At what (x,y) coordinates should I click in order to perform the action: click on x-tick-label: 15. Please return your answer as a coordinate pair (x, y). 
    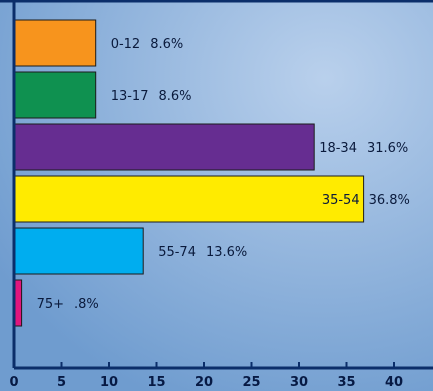
    Looking at the image, I should click on (156, 382).